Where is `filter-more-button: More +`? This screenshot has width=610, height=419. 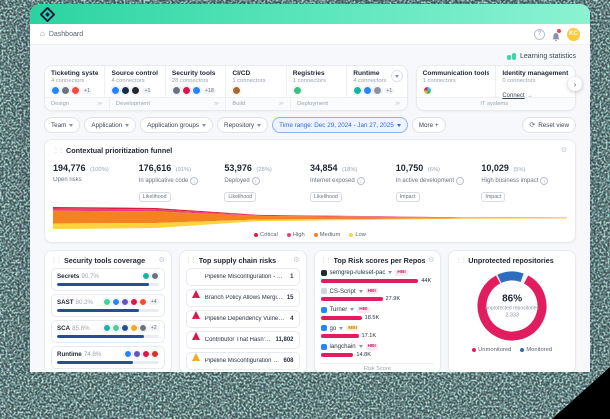 filter-more-button: More + is located at coordinates (428, 125).